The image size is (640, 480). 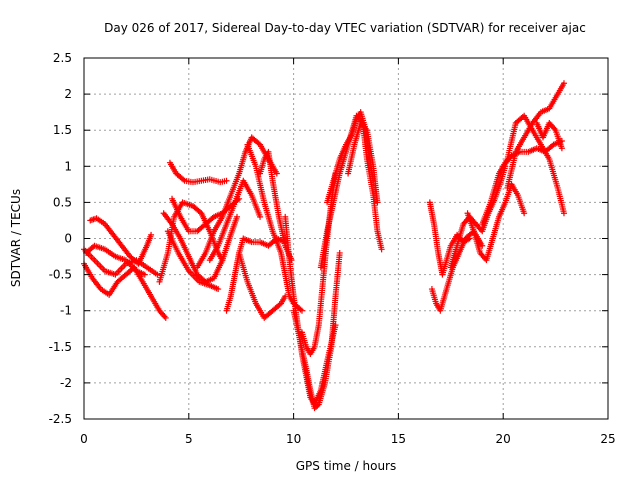 What do you see at coordinates (60, 275) in the screenshot?
I see `y-tick-label: -0.5` at bounding box center [60, 275].